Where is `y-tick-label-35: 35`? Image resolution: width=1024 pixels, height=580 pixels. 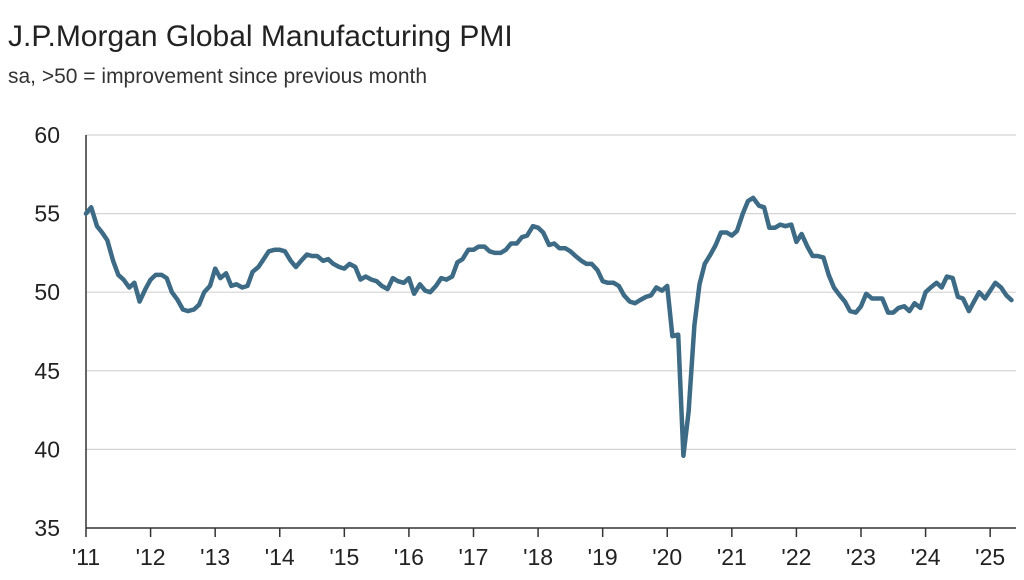
y-tick-label-35: 35 is located at coordinates (47, 528).